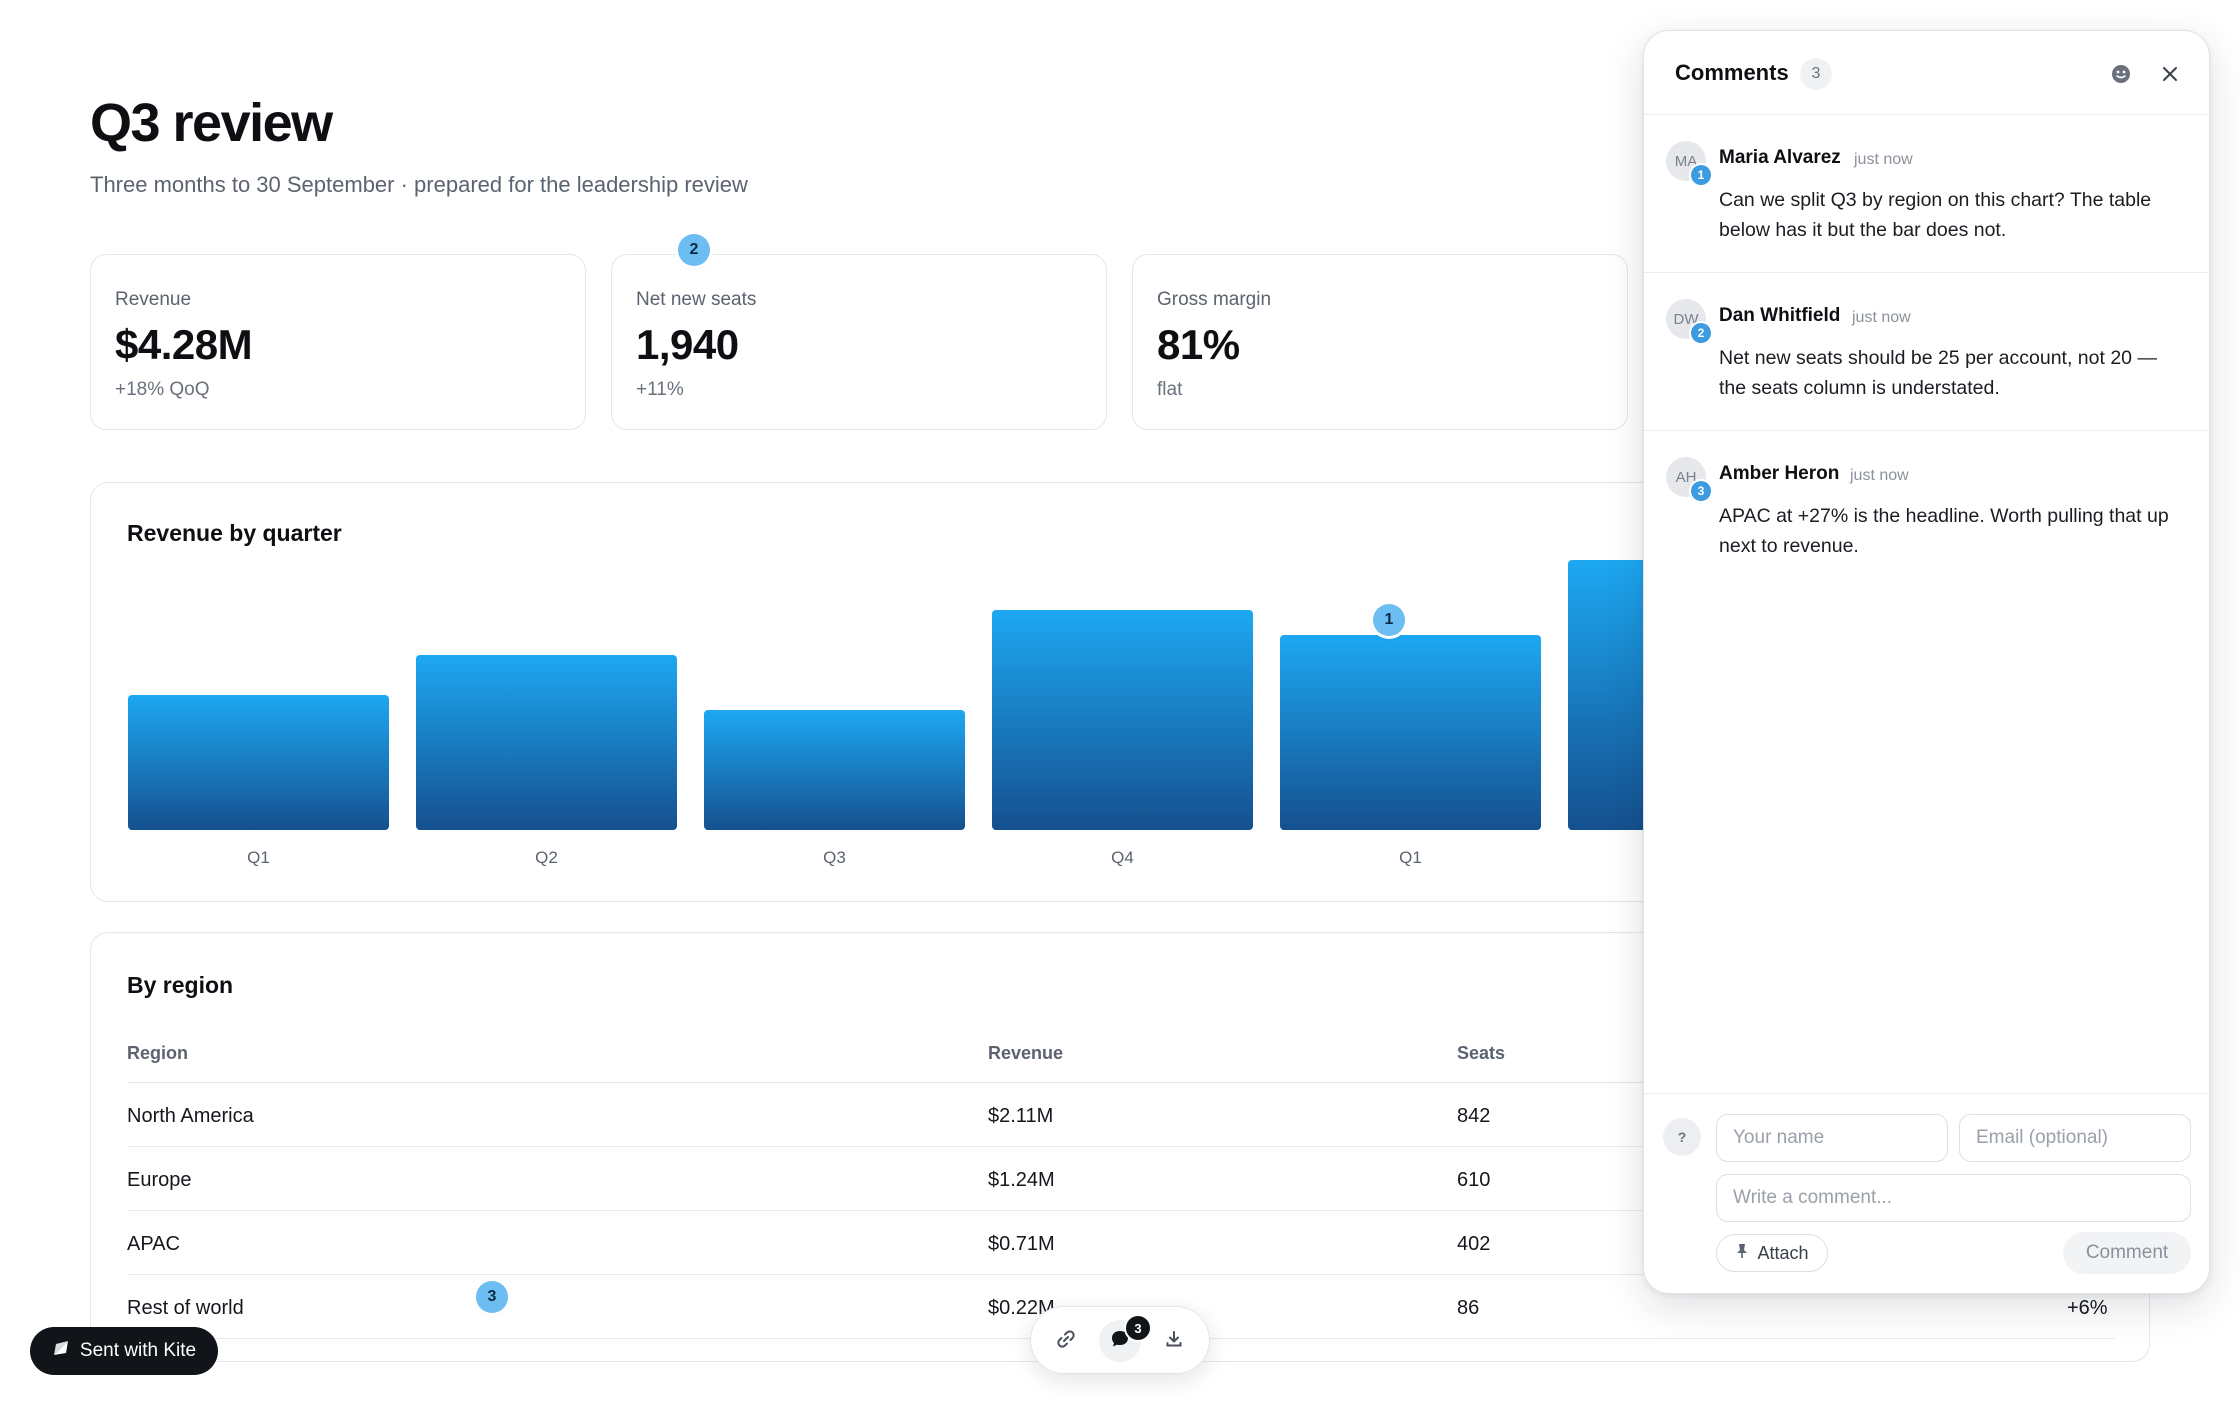  I want to click on comment-author: Maria Alvarez, so click(1780, 157).